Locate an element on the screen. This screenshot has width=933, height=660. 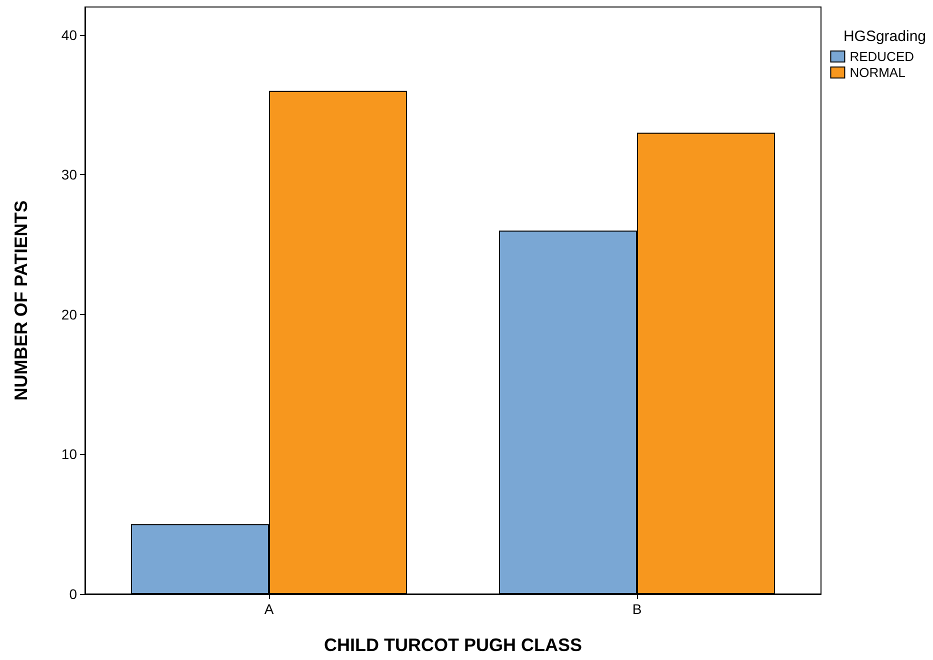
x-tick-label: A is located at coordinates (269, 609).